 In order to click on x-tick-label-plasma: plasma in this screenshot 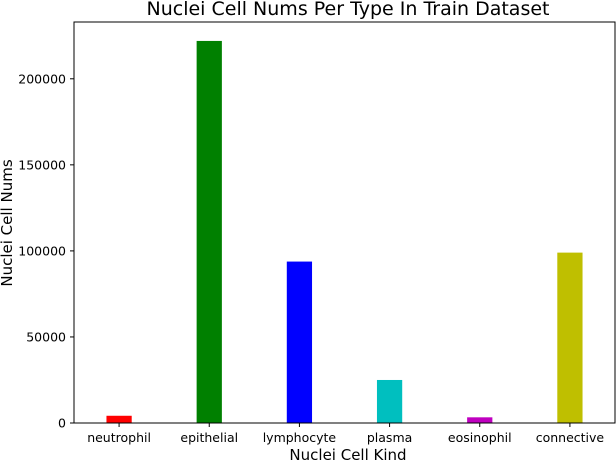, I will do `click(389, 437)`.